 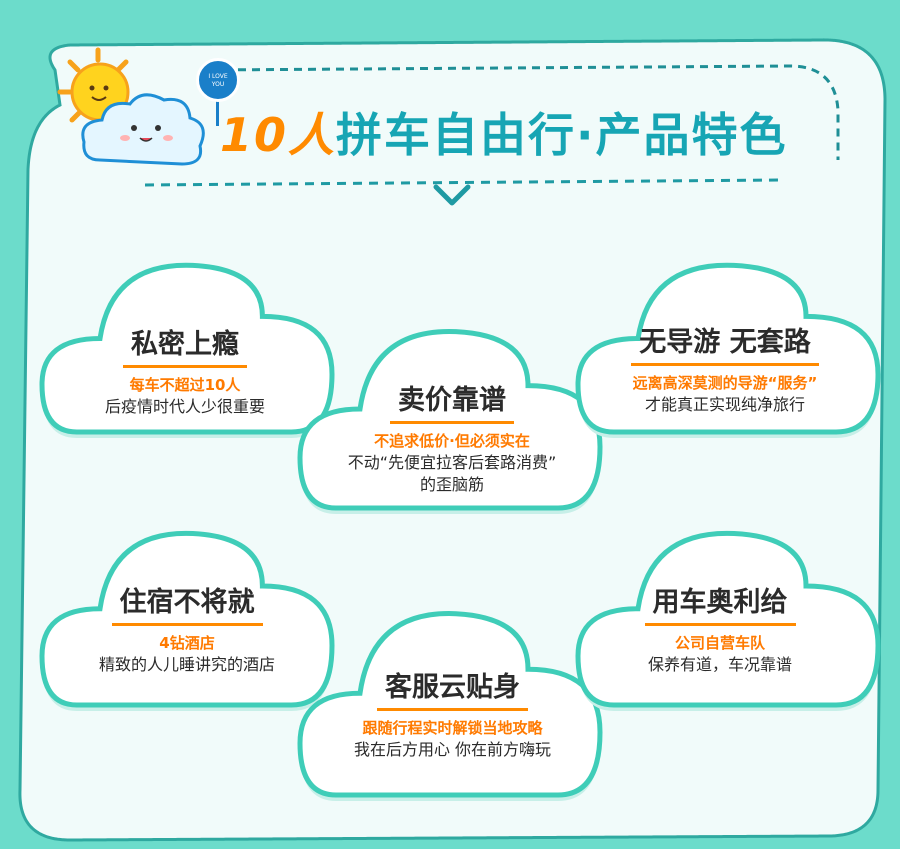 I want to click on board-dash-border, so click(x=524, y=112).